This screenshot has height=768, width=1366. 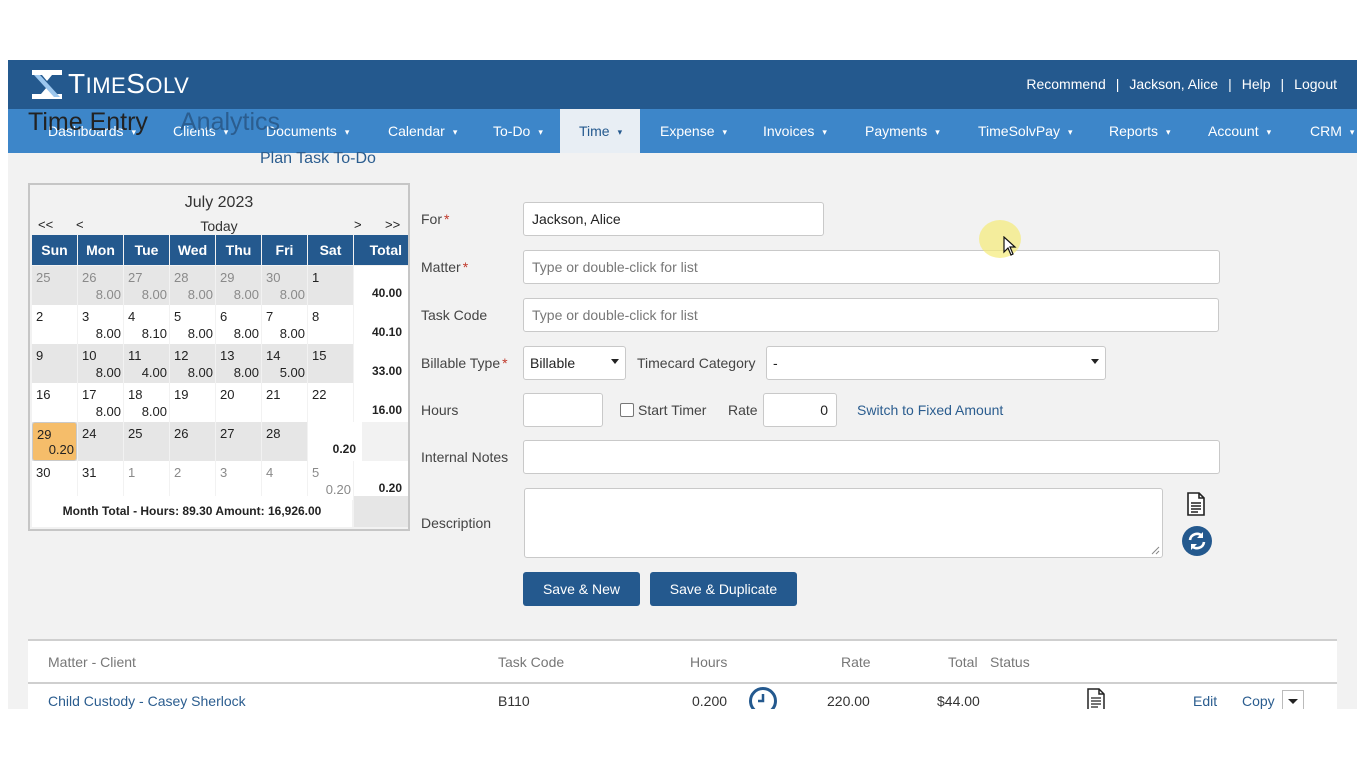 I want to click on row-actions-dropdown, so click(x=1293, y=699).